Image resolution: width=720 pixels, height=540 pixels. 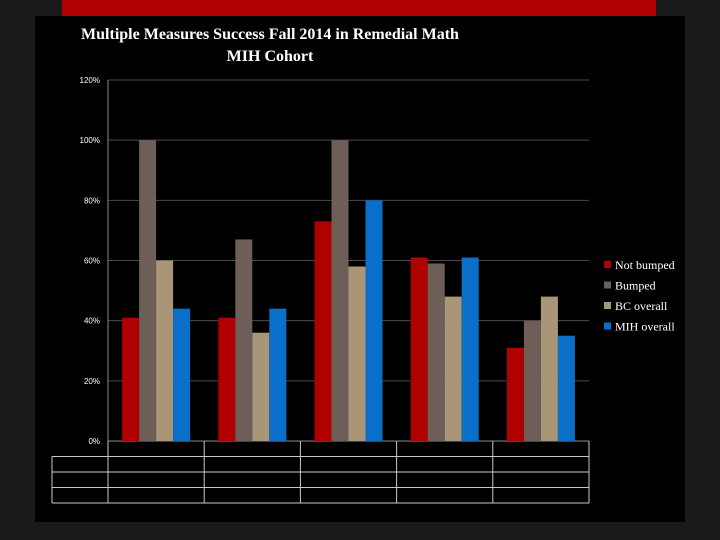 What do you see at coordinates (90, 80) in the screenshot?
I see `y-tick-label: 120%` at bounding box center [90, 80].